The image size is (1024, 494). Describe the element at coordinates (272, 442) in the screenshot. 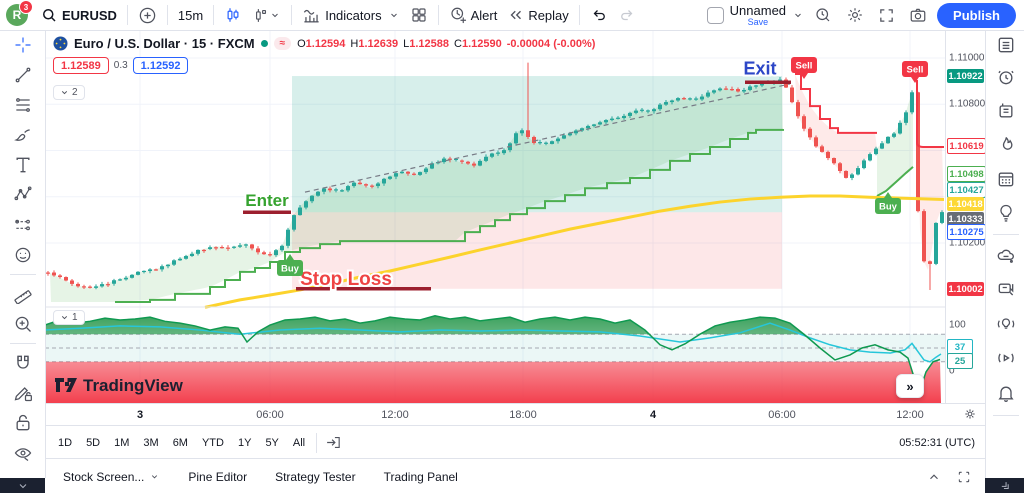

I see `range-5y: 5Y` at that location.